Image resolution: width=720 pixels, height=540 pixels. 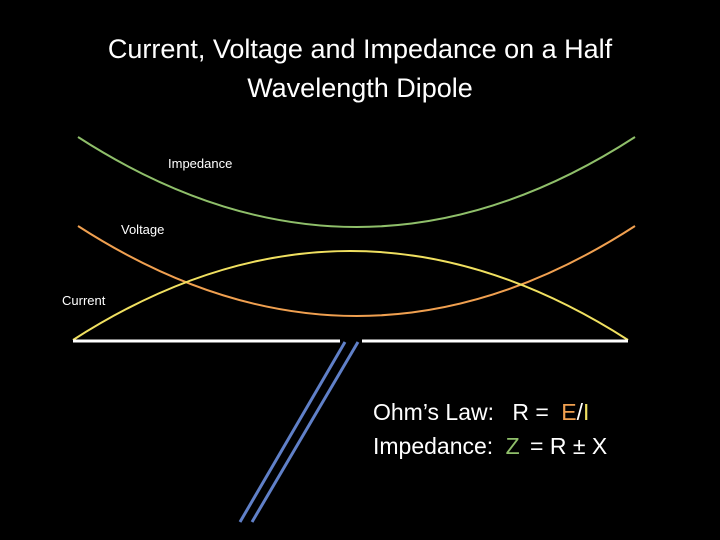 What do you see at coordinates (568, 446) in the screenshot?
I see `formula-part: = R ± X` at bounding box center [568, 446].